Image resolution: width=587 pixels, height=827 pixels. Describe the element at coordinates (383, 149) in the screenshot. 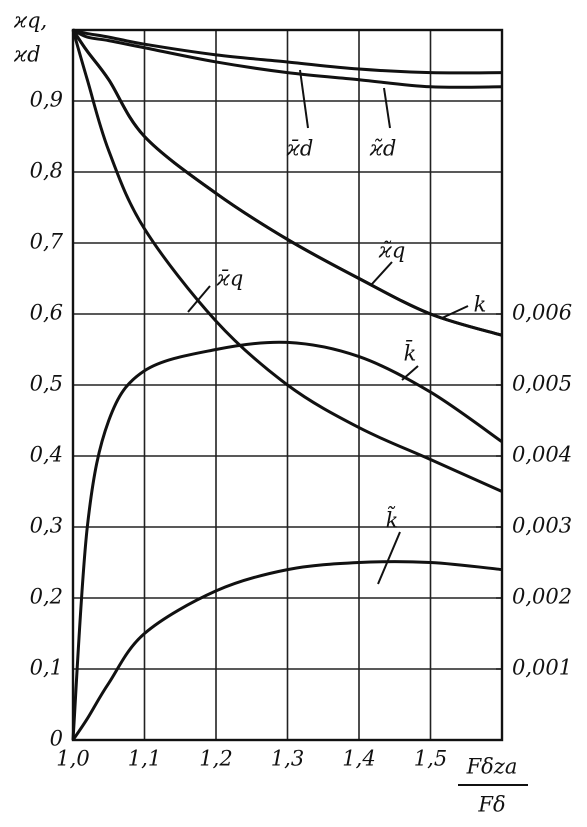

I see `series-label: ϰ̃d` at that location.